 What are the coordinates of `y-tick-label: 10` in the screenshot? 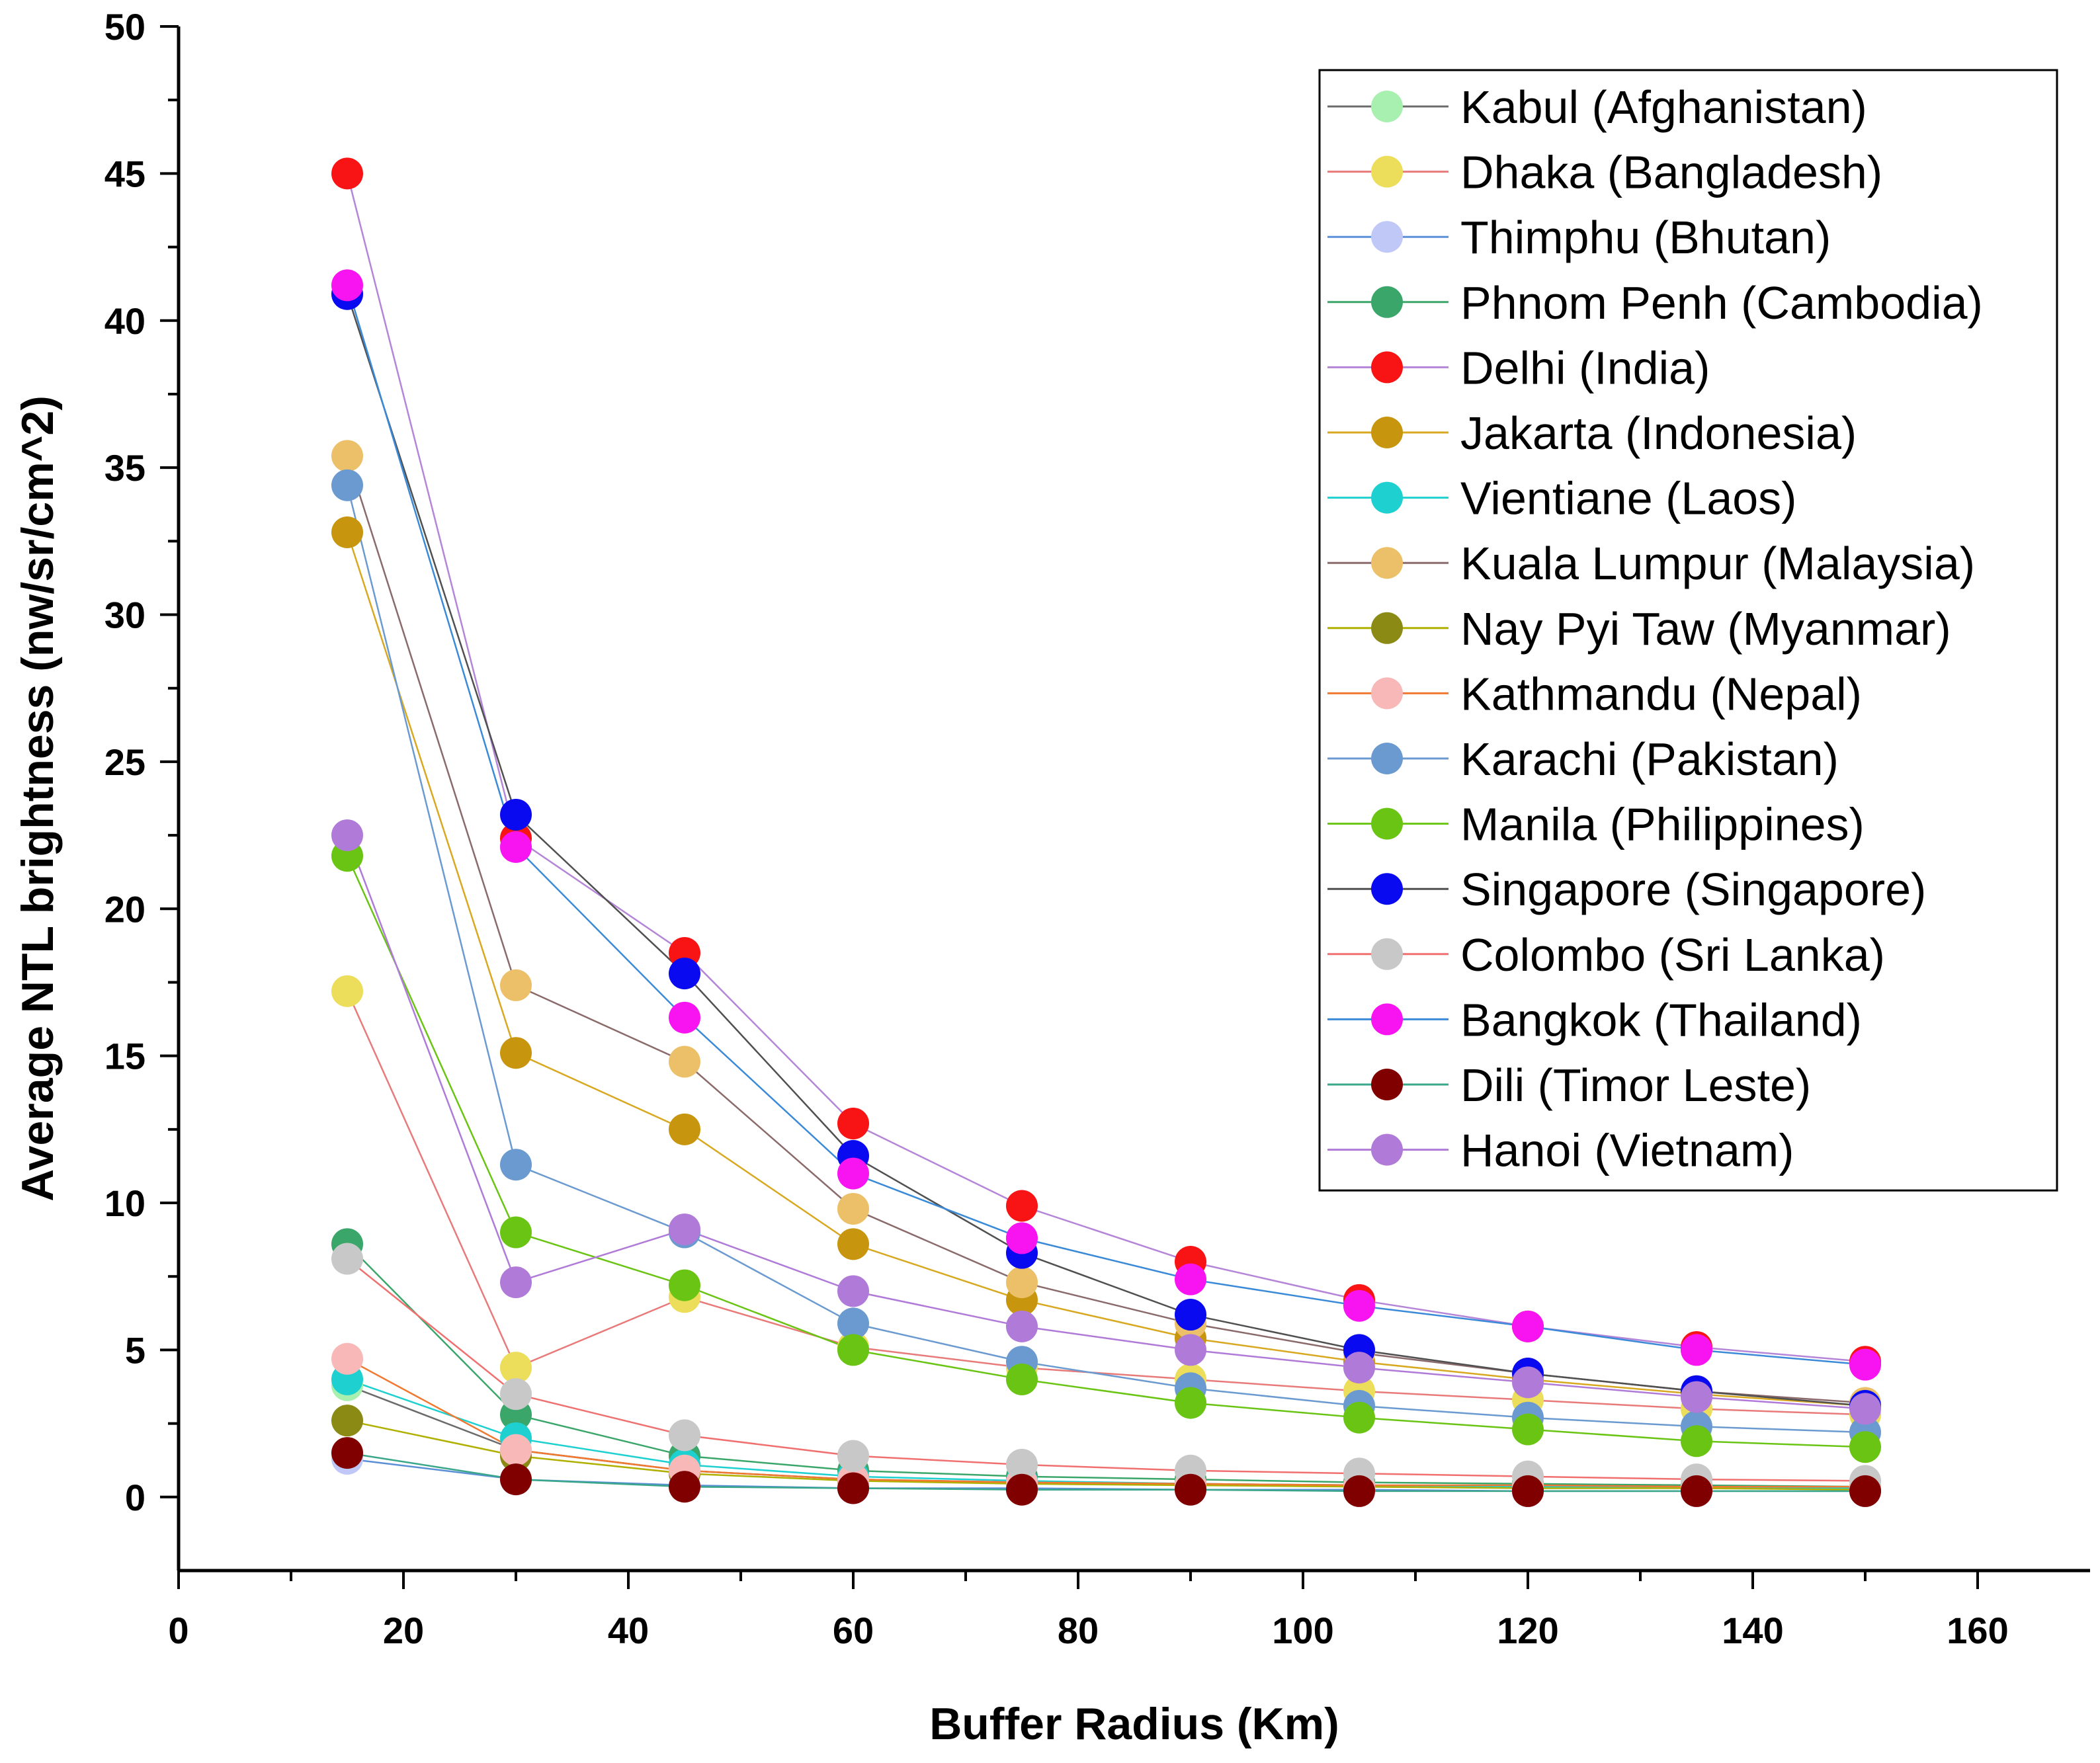 It's located at (126, 1203).